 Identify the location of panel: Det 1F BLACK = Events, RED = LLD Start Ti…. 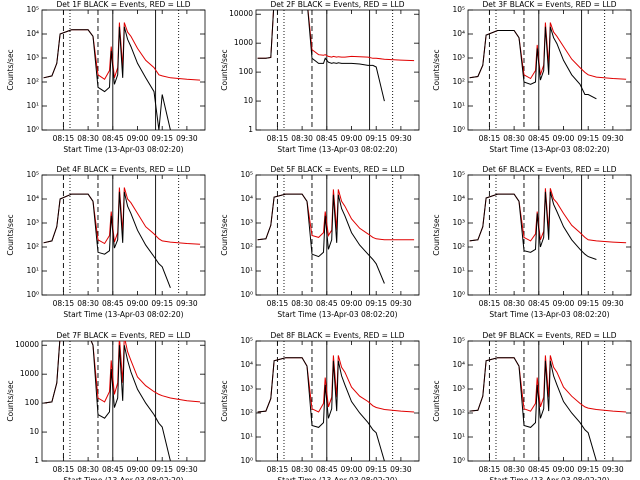
(106, 77).